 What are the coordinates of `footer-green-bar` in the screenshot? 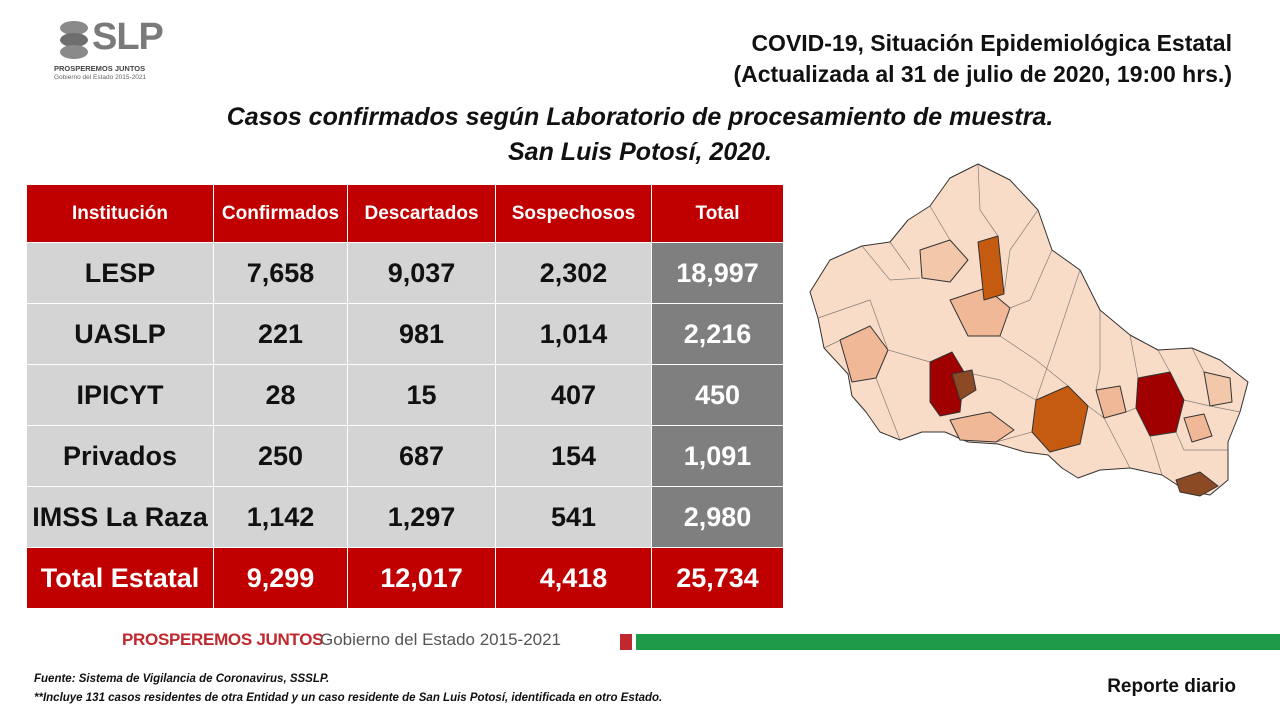 It's located at (958, 642).